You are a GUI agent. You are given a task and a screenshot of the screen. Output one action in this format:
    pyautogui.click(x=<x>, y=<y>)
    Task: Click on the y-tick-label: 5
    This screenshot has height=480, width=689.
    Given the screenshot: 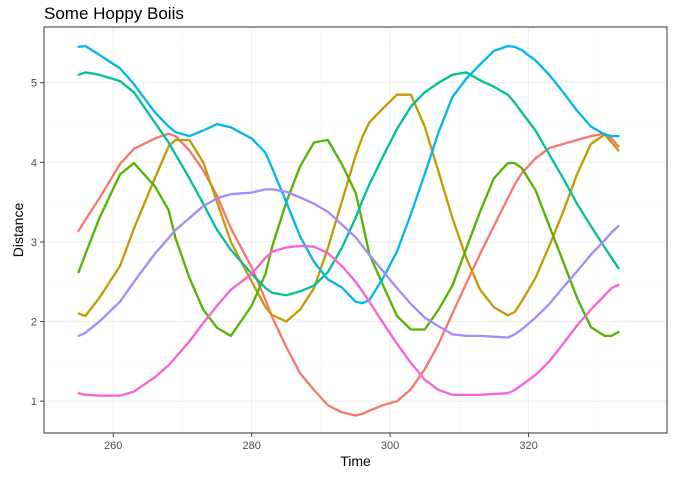 What is the action you would take?
    pyautogui.click(x=34, y=84)
    